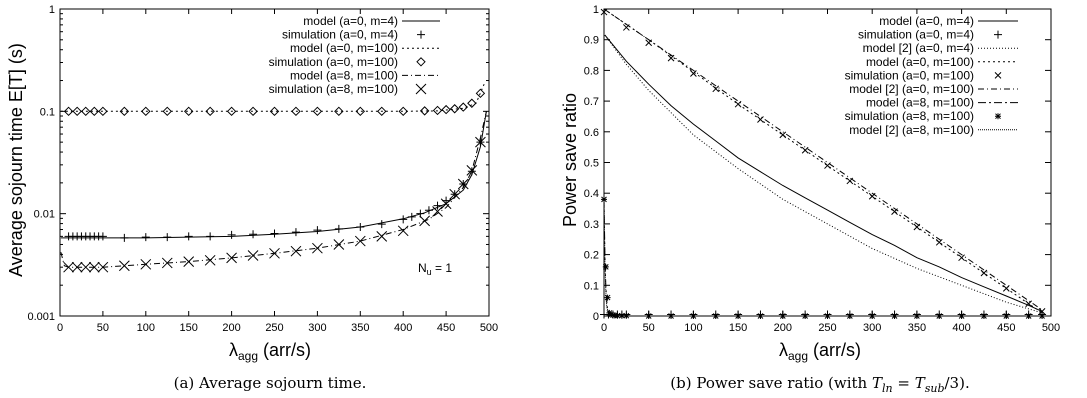 Image resolution: width=1087 pixels, height=398 pixels. What do you see at coordinates (446, 328) in the screenshot?
I see `x-tick-label: 450` at bounding box center [446, 328].